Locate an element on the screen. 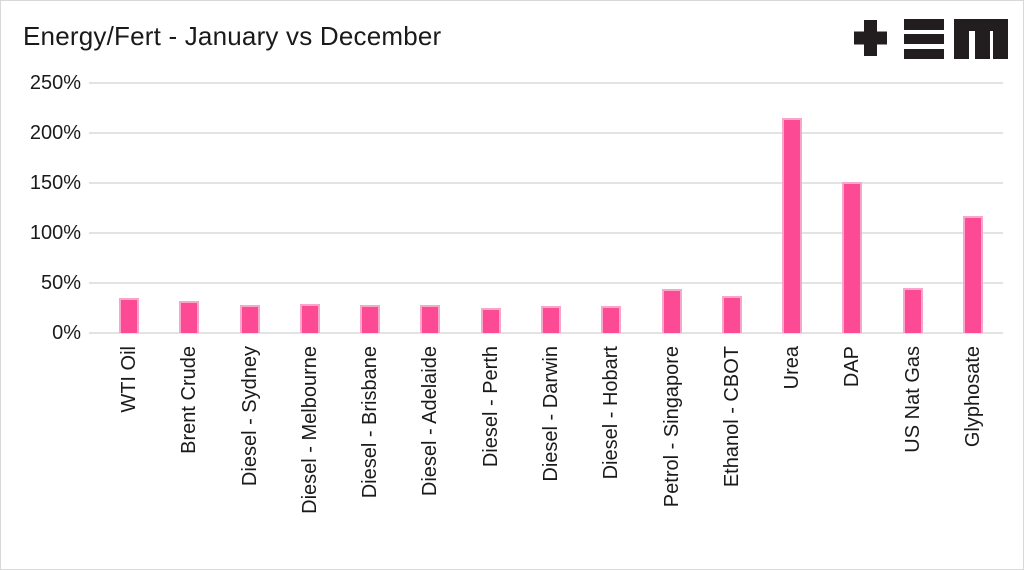 This screenshot has width=1024, height=570. x-label-column: Diesel - Melbourne is located at coordinates (310, 430).